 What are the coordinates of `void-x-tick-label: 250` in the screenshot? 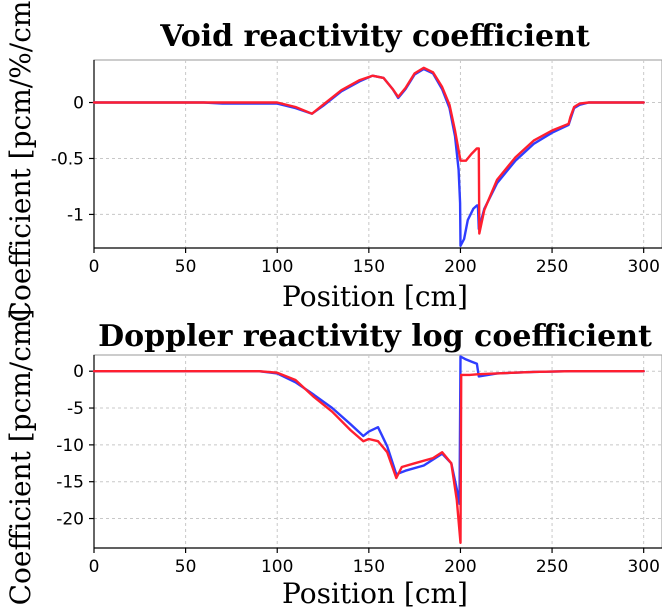 It's located at (552, 267).